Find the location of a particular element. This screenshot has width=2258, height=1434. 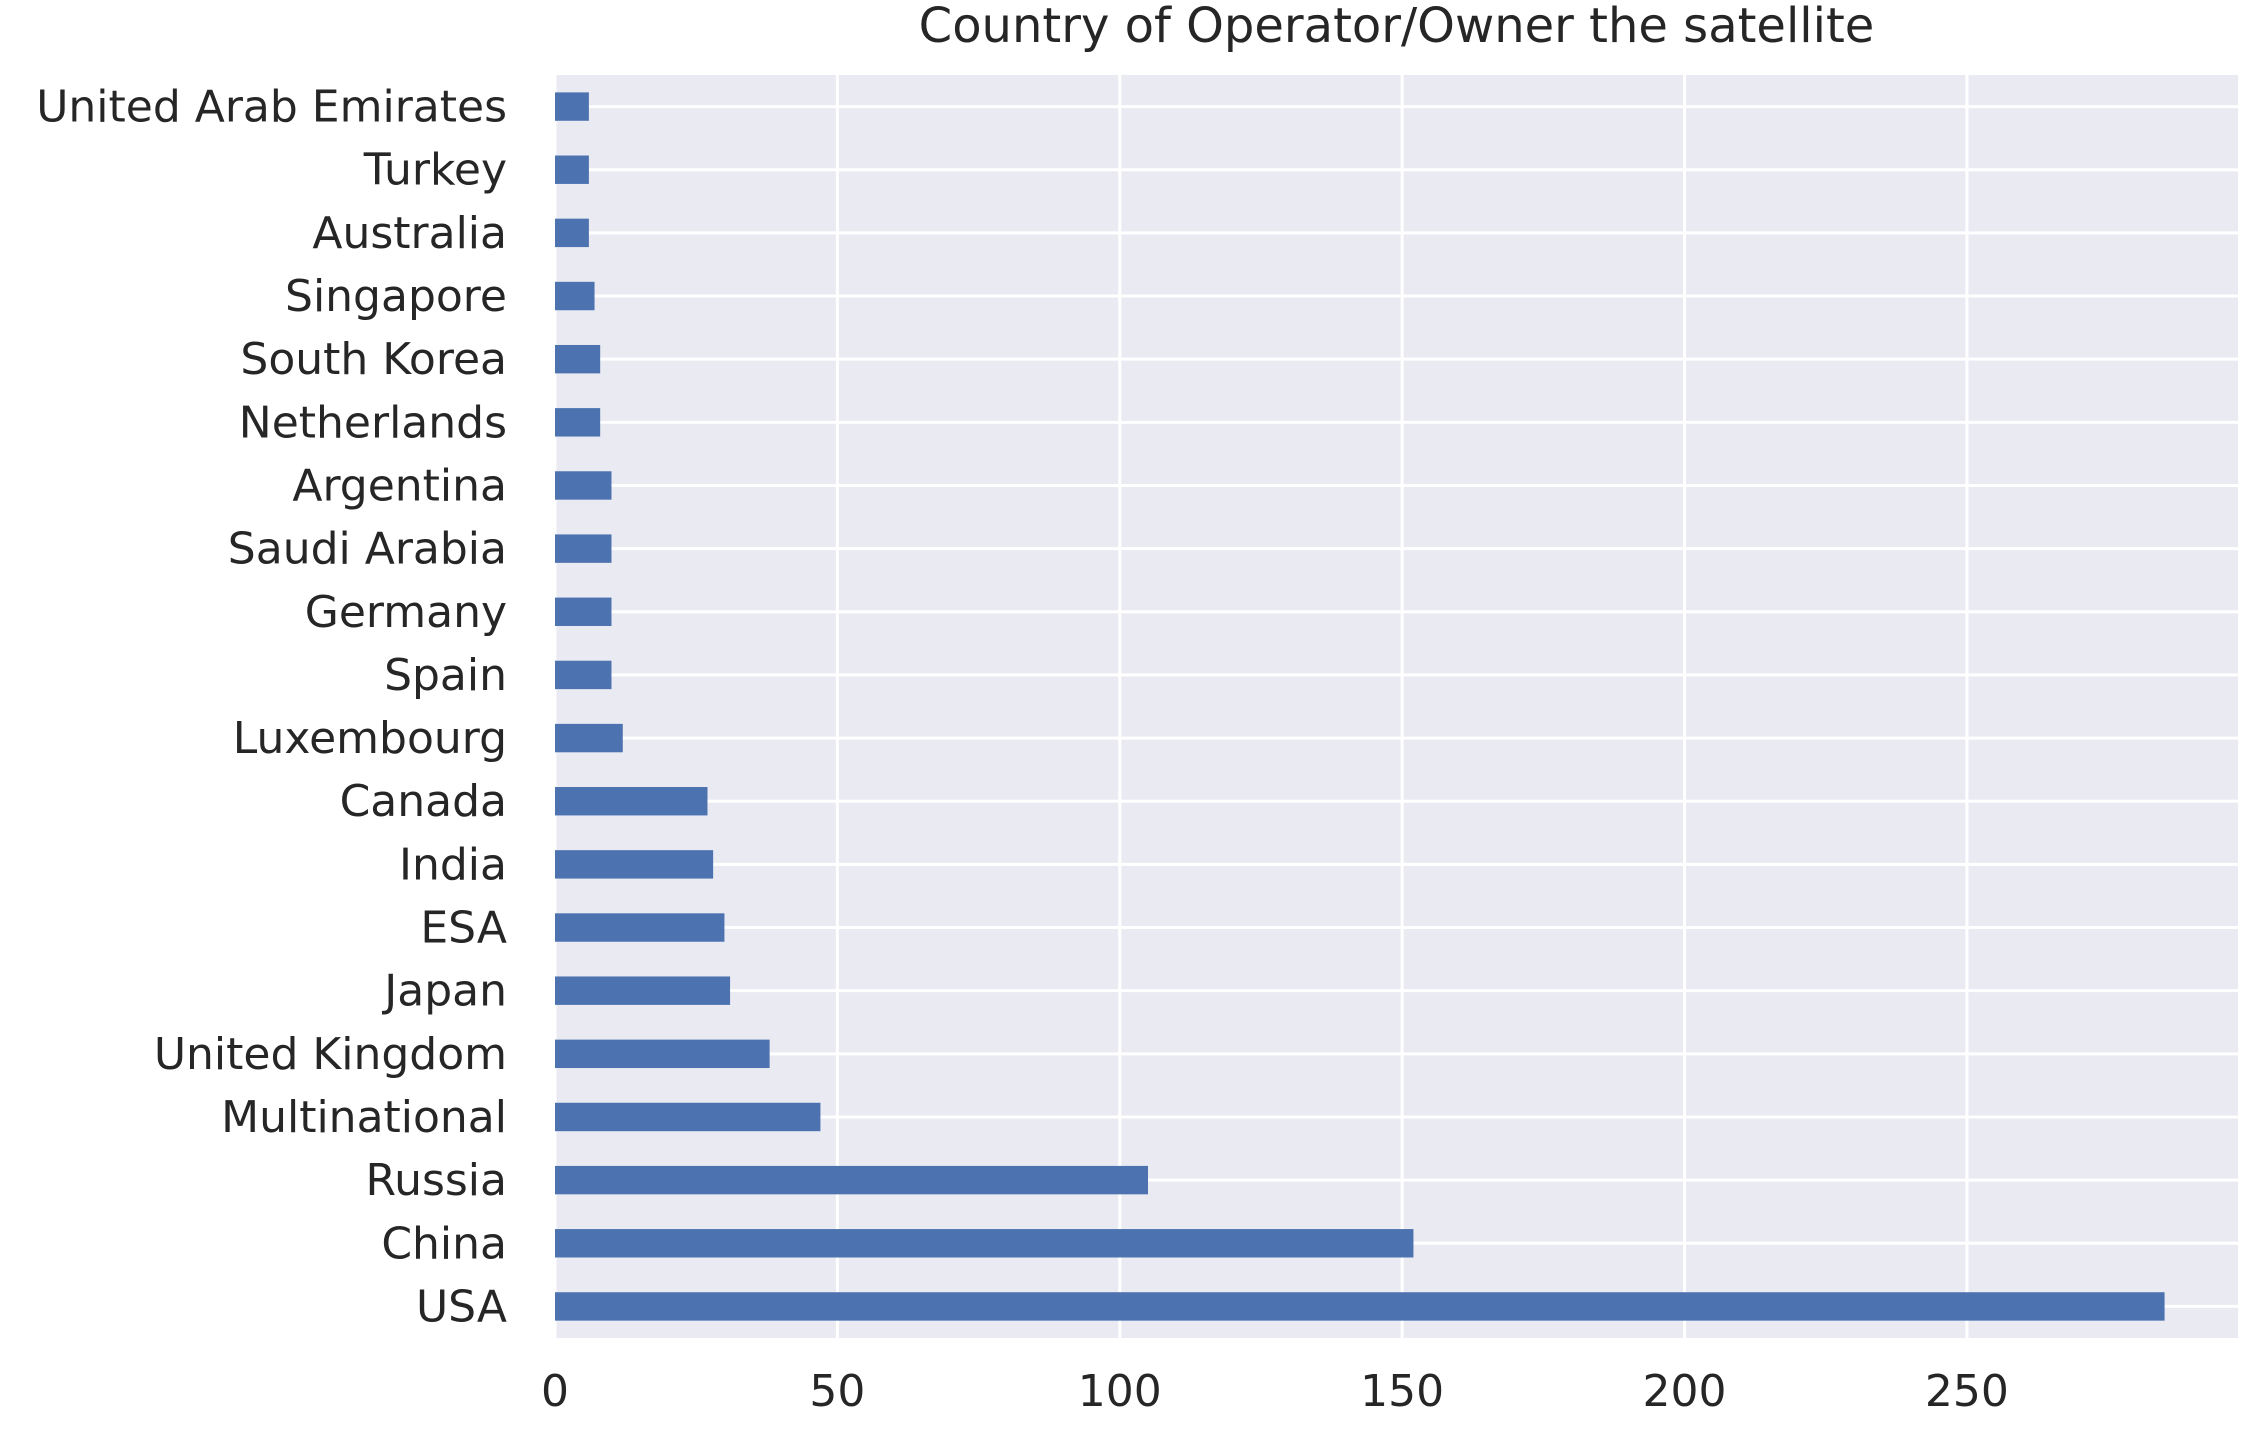

bar-multinational is located at coordinates (688, 1117).